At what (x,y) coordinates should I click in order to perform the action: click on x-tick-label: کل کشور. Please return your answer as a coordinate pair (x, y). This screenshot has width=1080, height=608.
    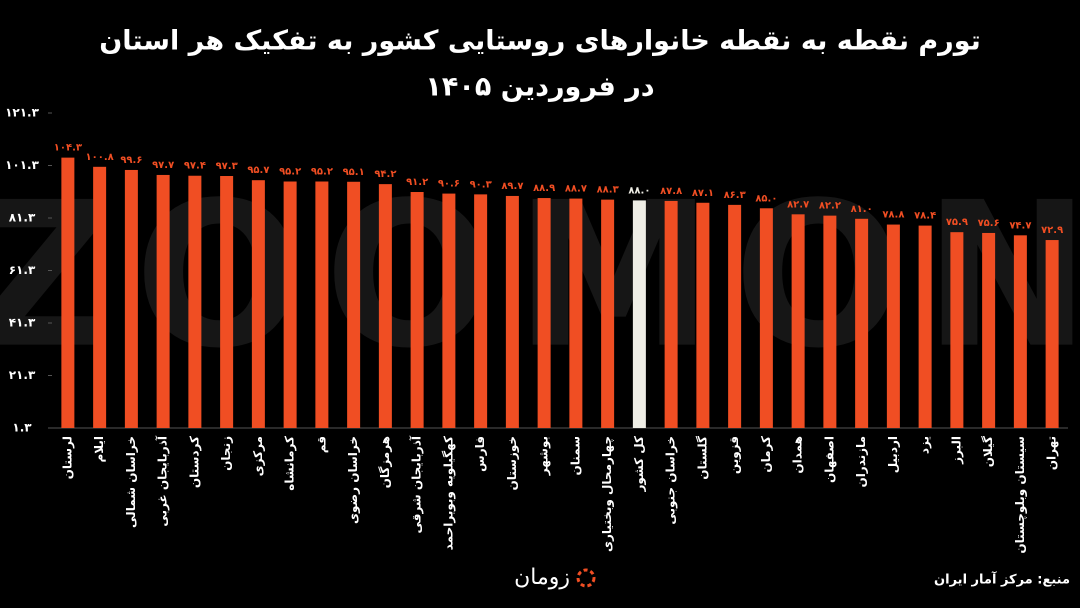
    Looking at the image, I should click on (639, 464).